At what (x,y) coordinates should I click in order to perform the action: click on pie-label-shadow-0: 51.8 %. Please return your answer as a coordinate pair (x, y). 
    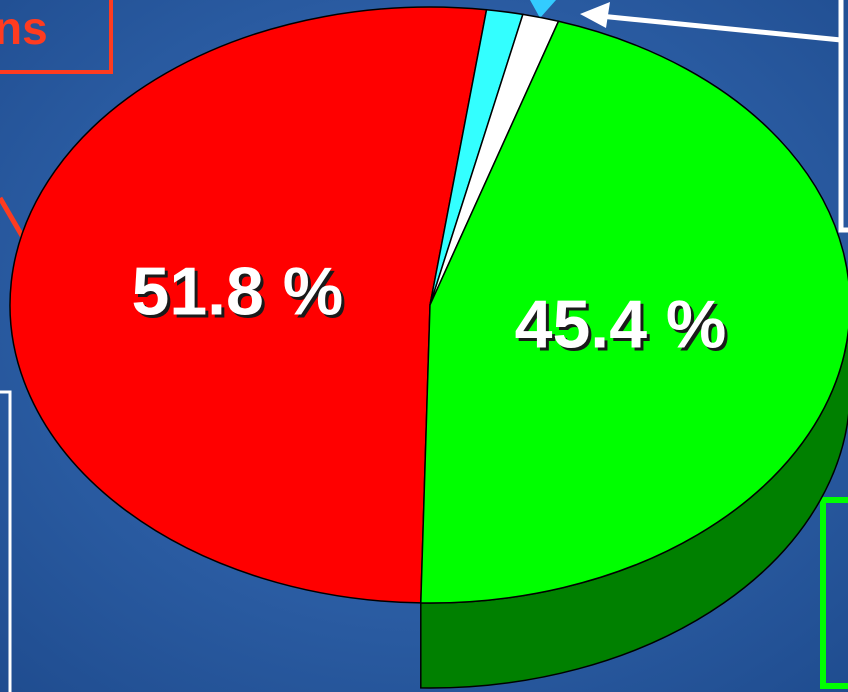
    Looking at the image, I should click on (241, 294).